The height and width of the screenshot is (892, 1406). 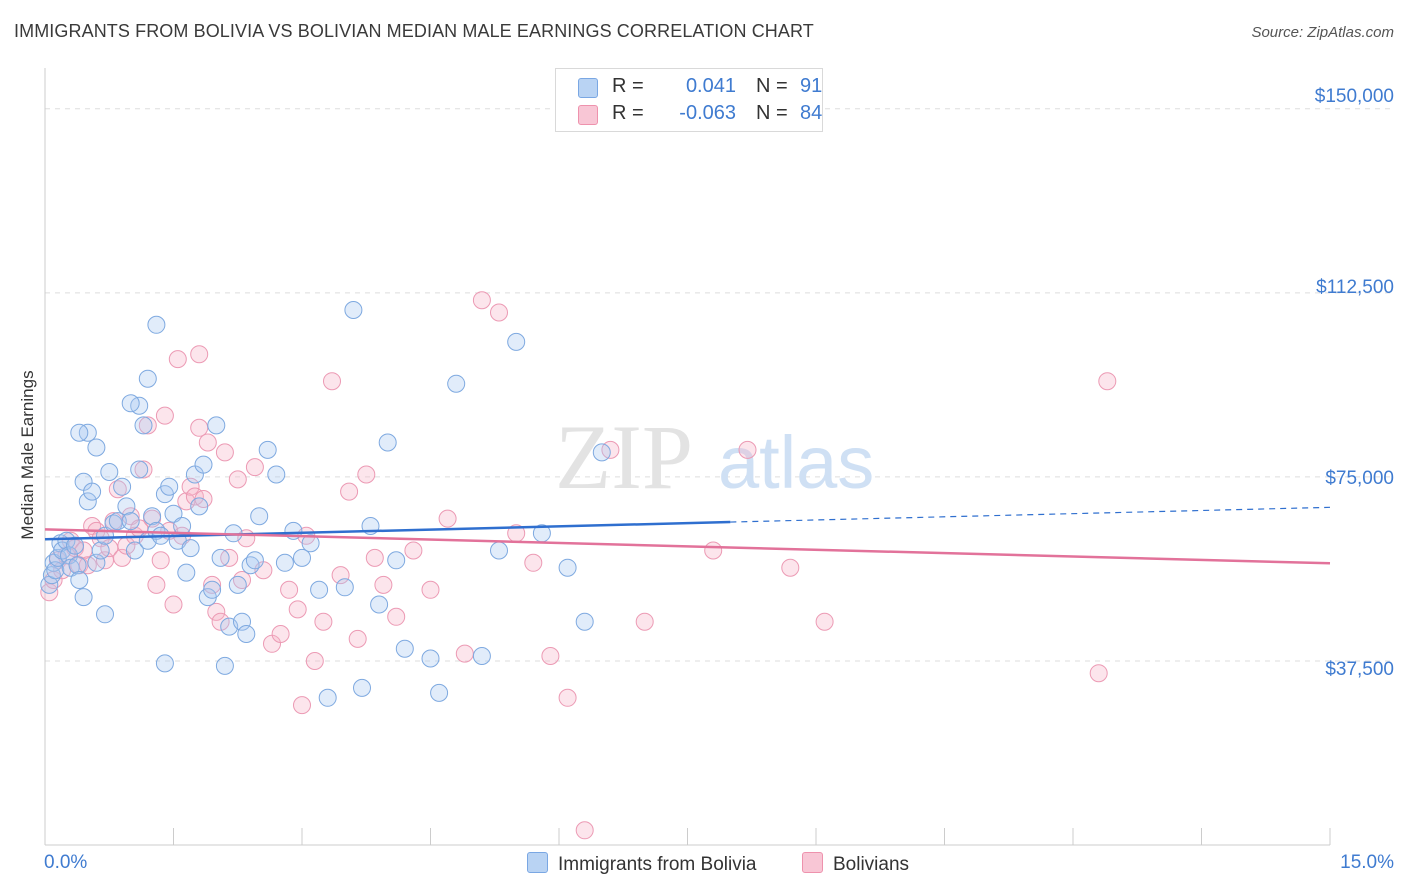 I want to click on y-tick-112500: $112,500, so click(x=1355, y=287).